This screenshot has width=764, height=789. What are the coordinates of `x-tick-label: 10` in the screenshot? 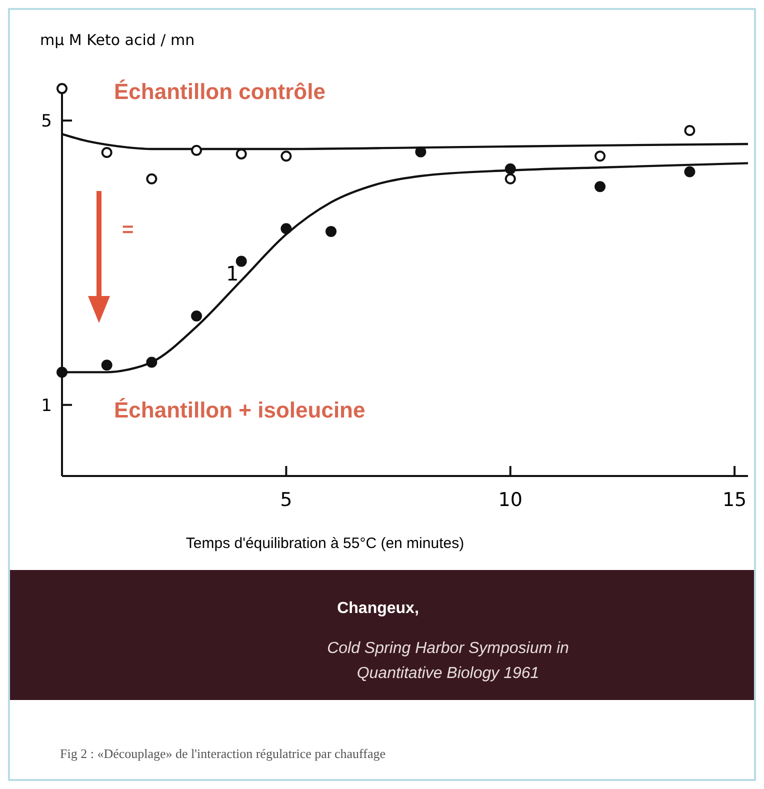 It's located at (510, 500).